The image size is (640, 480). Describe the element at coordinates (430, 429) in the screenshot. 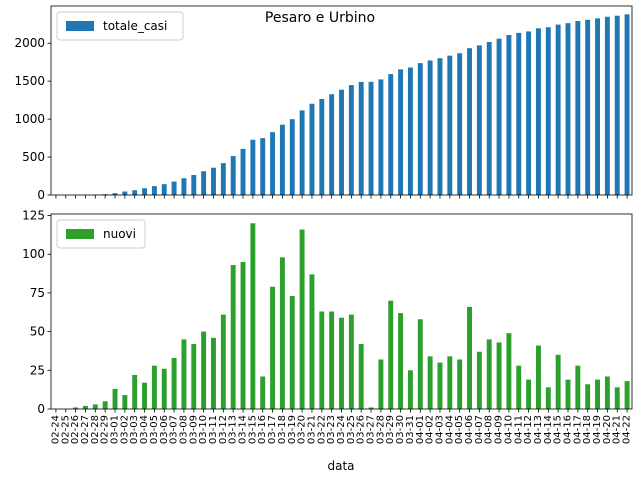

I see `x-tick-label: 04-02` at that location.